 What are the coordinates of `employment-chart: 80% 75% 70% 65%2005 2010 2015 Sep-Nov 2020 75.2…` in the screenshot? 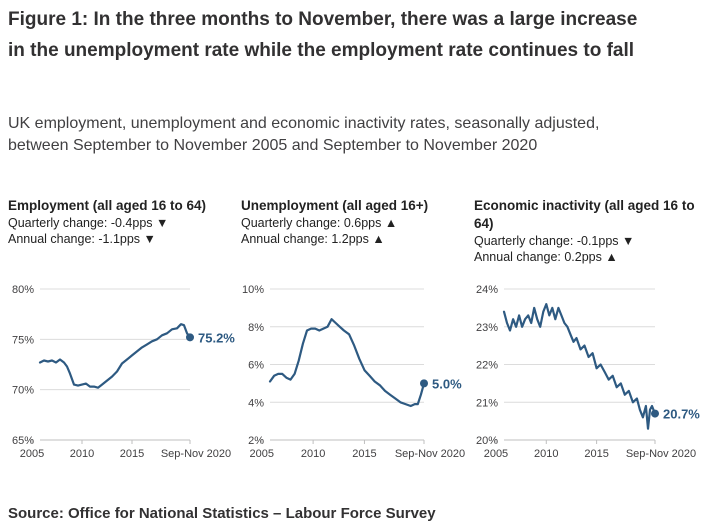 It's located at (123, 372).